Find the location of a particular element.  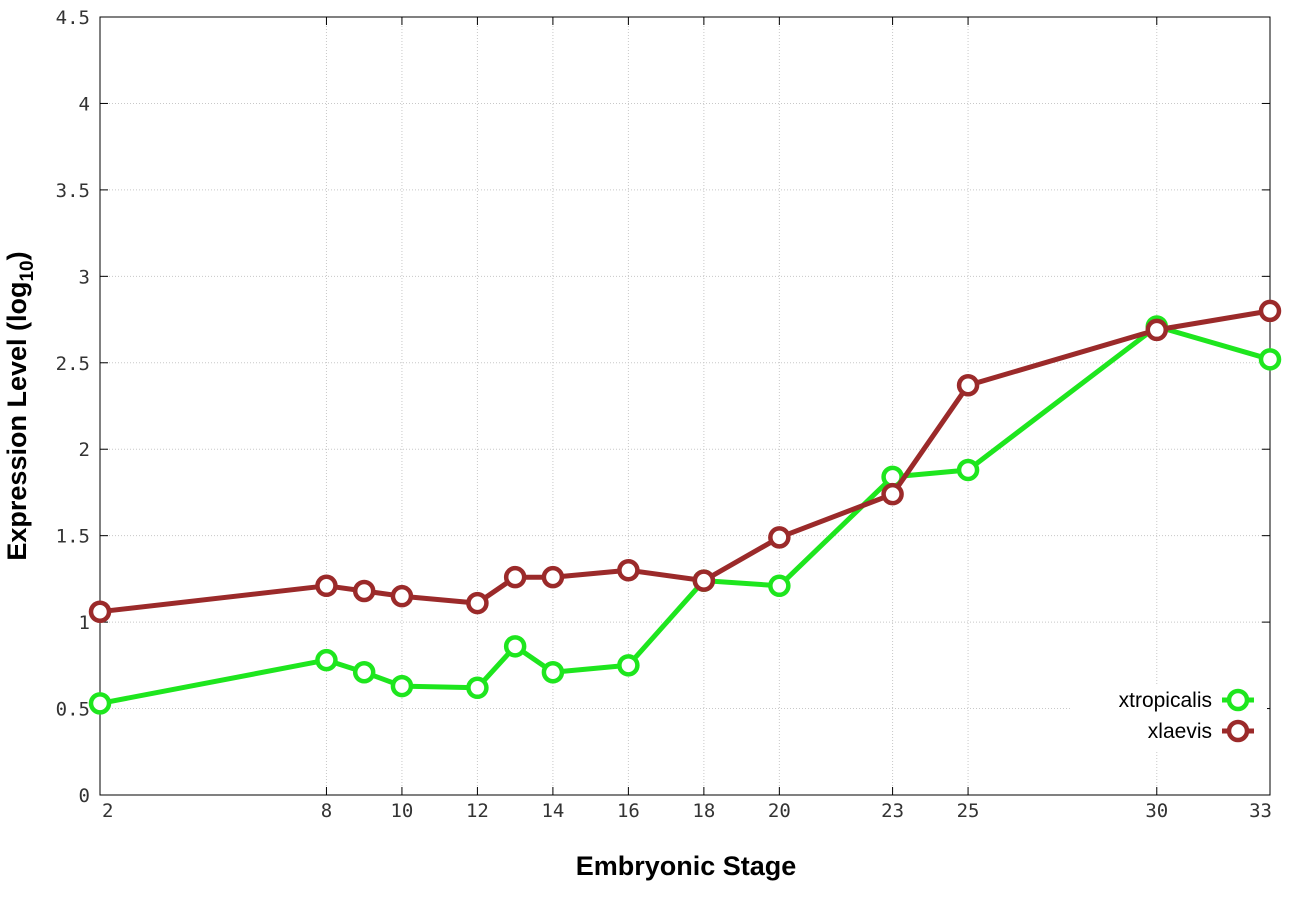

y-tick-label: 3.5 is located at coordinates (73, 191).